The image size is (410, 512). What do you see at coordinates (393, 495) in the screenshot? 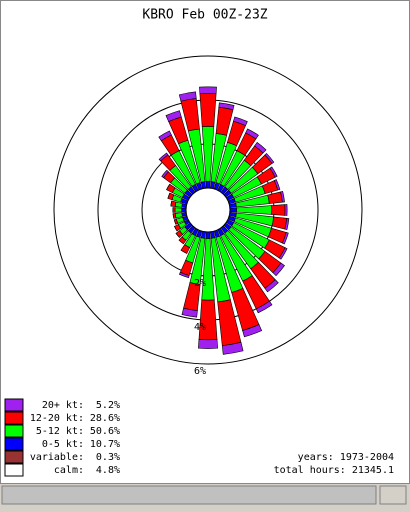
I see `scrollbar-button` at bounding box center [393, 495].